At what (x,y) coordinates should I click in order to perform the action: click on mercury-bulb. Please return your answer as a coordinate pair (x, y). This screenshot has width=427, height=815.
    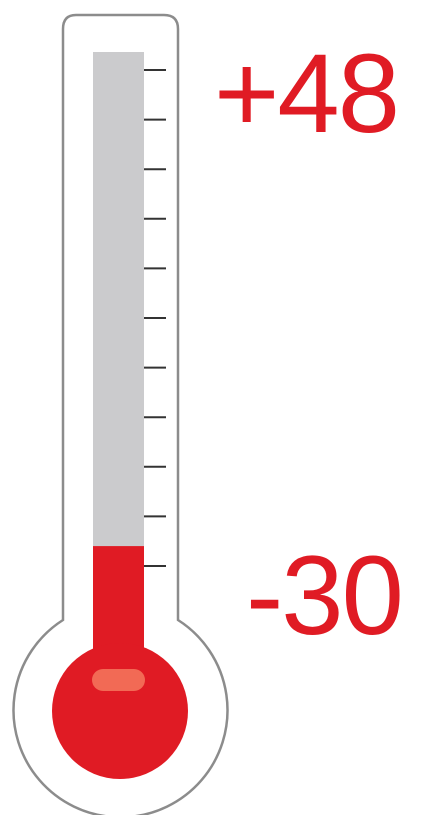
    Looking at the image, I should click on (120, 711).